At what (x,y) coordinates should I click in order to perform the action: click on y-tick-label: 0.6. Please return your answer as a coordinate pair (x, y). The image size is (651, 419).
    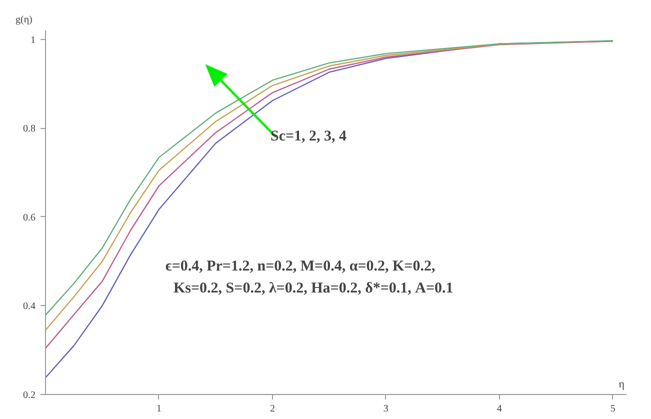
    Looking at the image, I should click on (29, 218).